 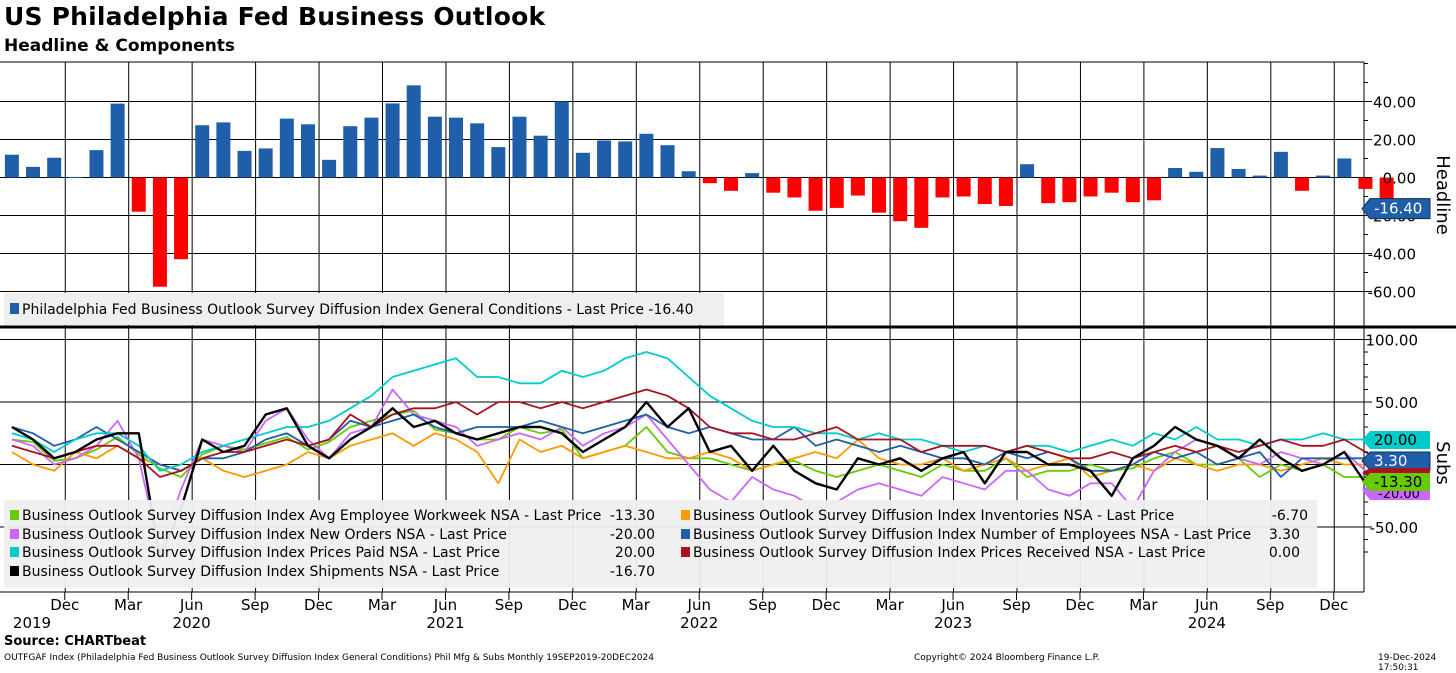 What do you see at coordinates (1207, 623) in the screenshot?
I see `x-year-label: 2024` at bounding box center [1207, 623].